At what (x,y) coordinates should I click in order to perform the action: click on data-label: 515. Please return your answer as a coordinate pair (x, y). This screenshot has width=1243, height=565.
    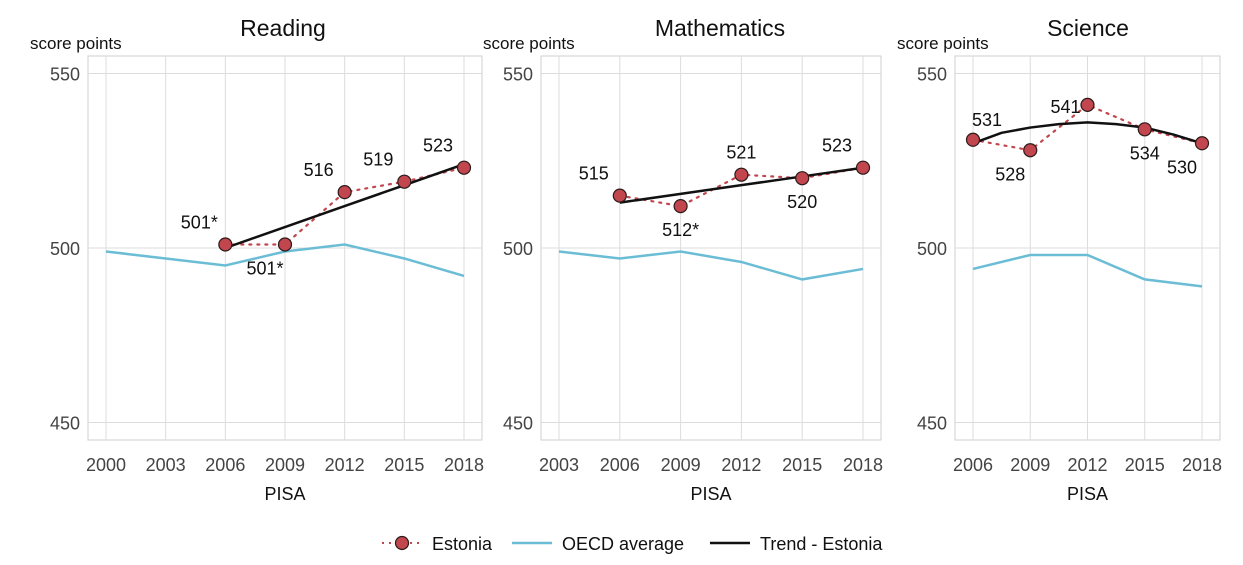
    Looking at the image, I should click on (594, 174).